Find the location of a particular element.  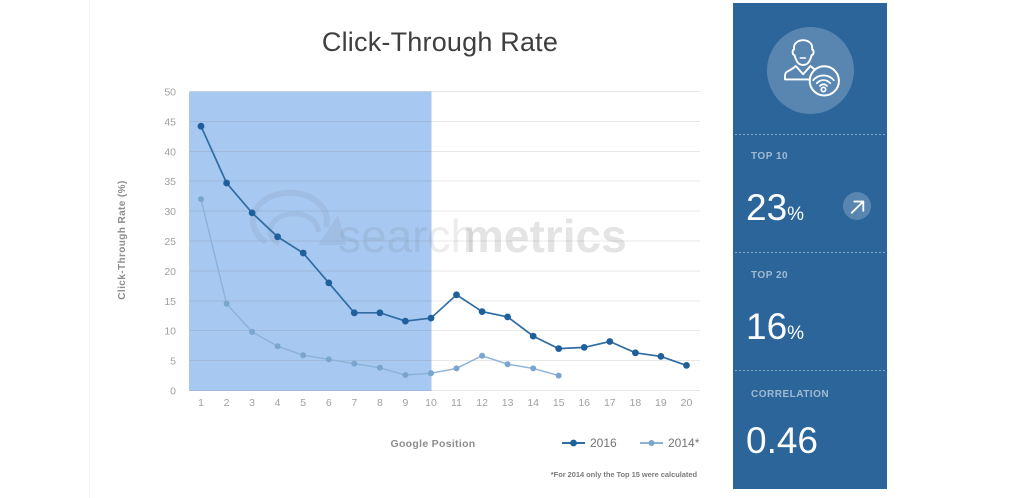

svg-text: 4 is located at coordinates (278, 403).